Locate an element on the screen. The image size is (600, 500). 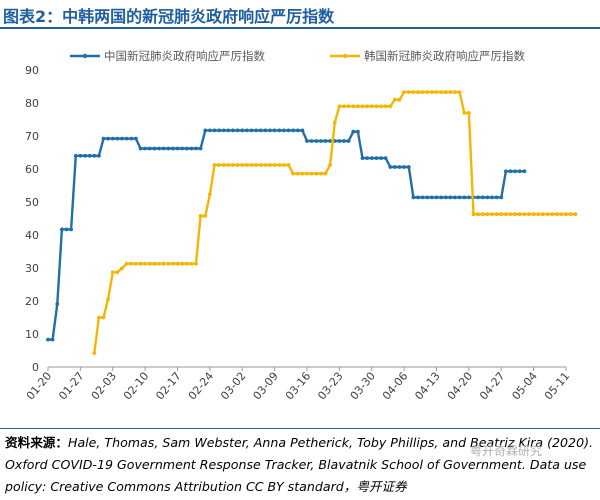
x-tick-label: 01-20 is located at coordinates (39, 386).